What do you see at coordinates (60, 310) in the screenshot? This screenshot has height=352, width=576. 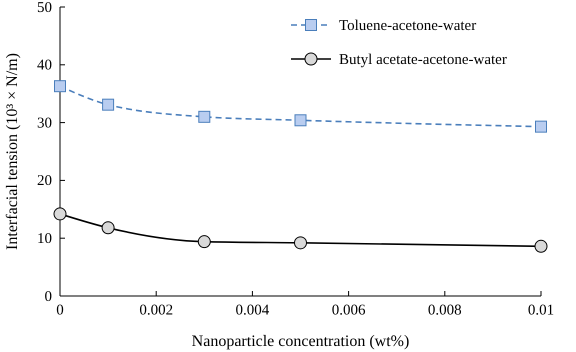 I see `x-tick-label: 0` at bounding box center [60, 310].